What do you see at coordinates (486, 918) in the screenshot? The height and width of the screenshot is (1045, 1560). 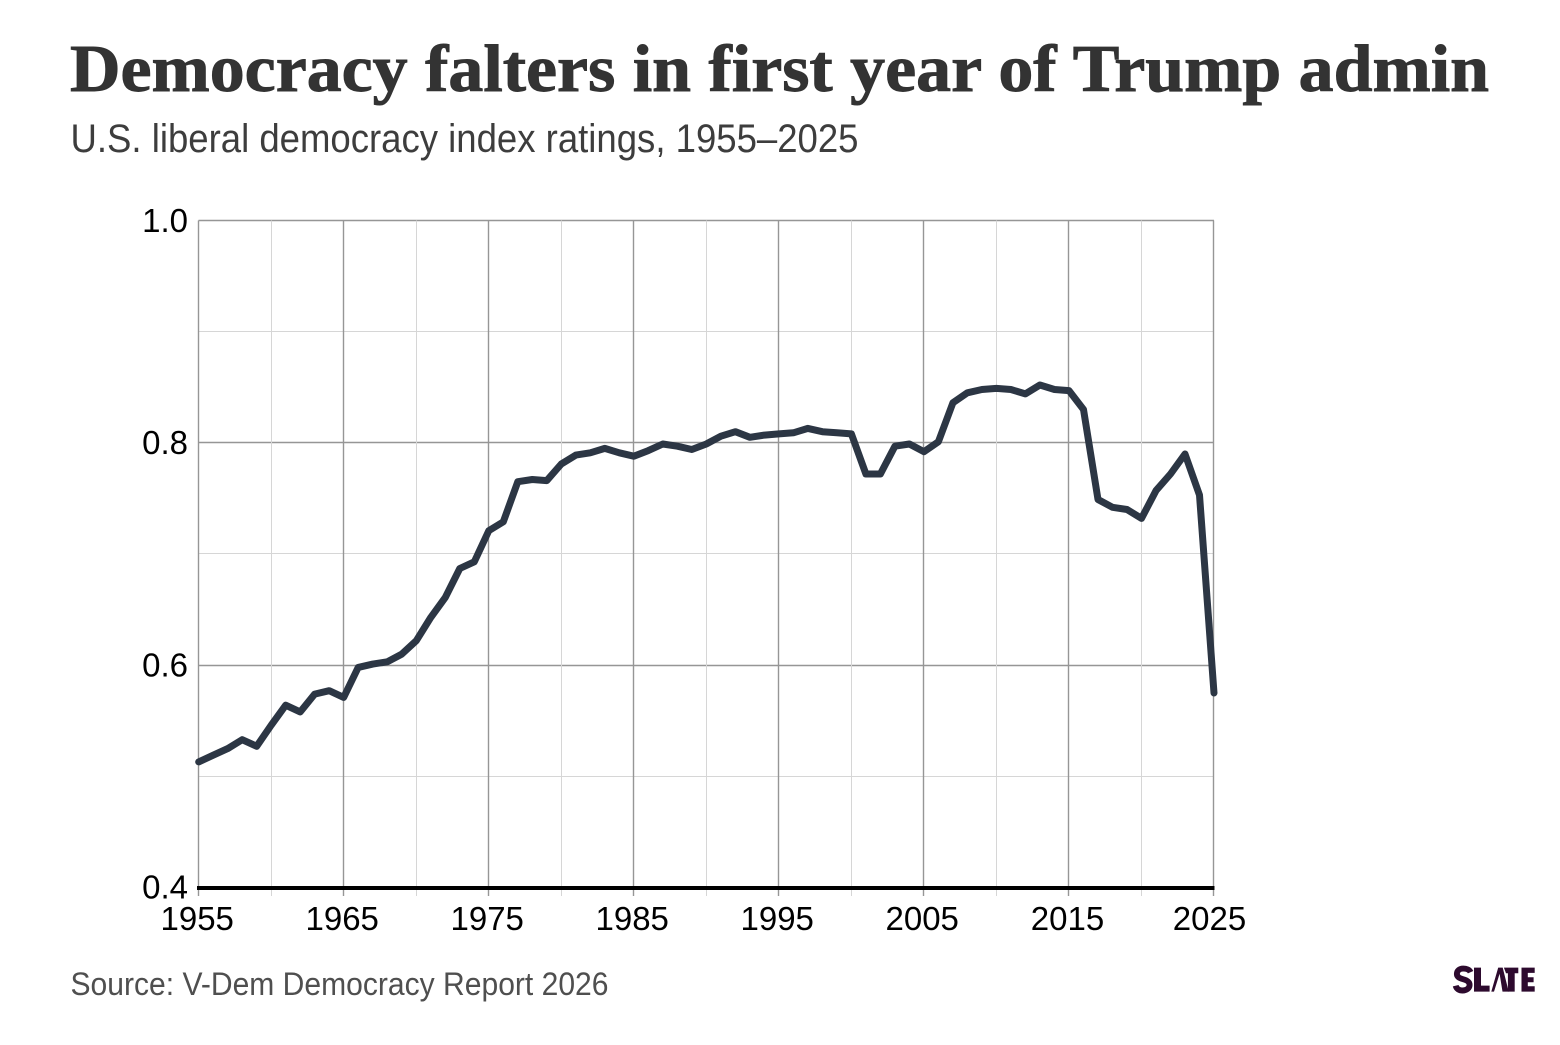 I see `svg-text: 1975` at bounding box center [486, 918].